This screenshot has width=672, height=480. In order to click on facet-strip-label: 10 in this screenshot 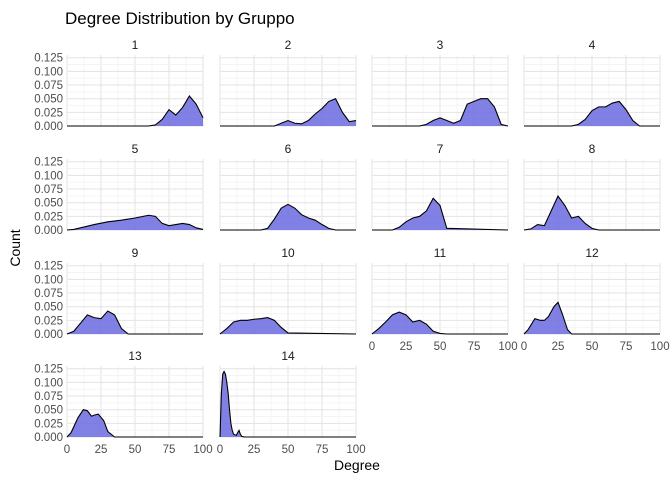, I will do `click(288, 253)`.